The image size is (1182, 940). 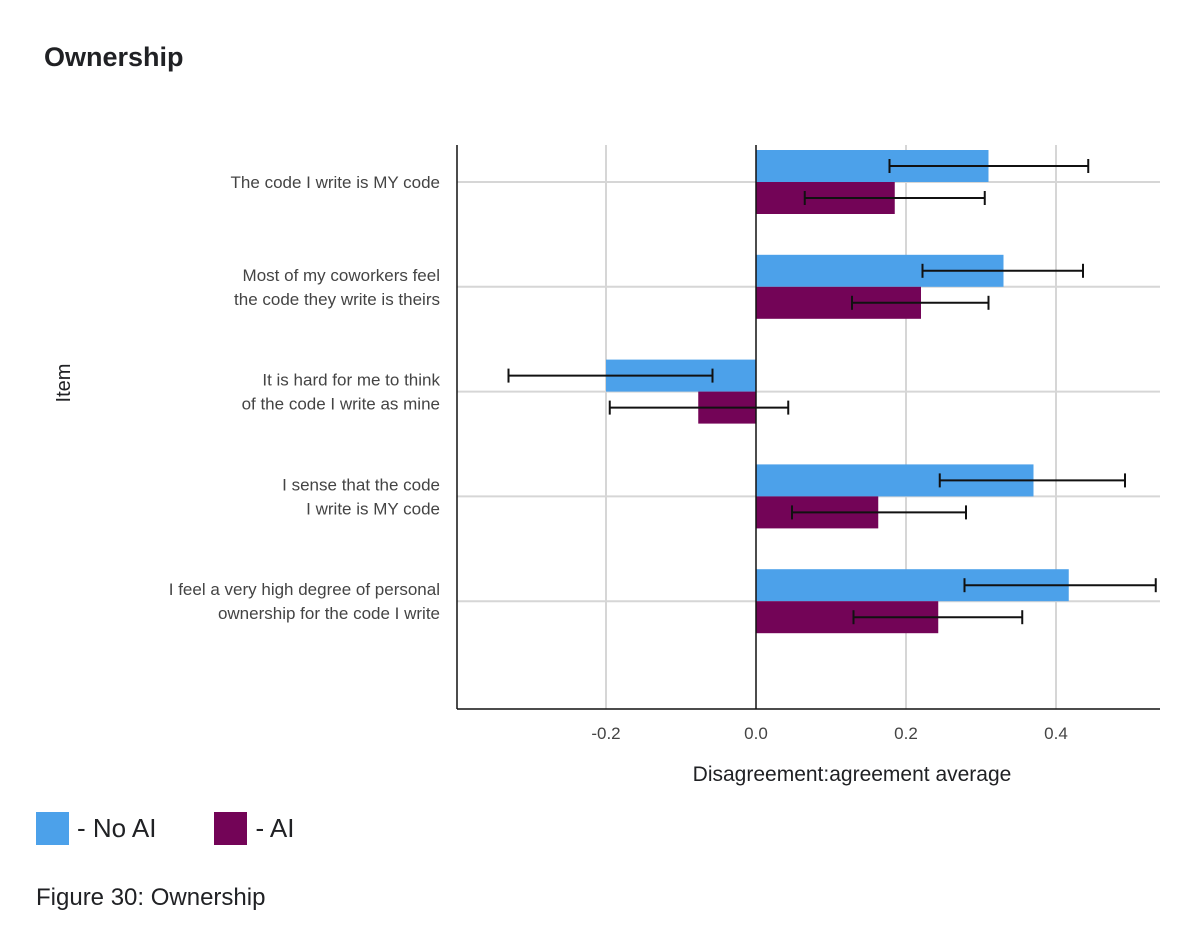 I want to click on legend-label-ai: - AI, so click(x=275, y=828).